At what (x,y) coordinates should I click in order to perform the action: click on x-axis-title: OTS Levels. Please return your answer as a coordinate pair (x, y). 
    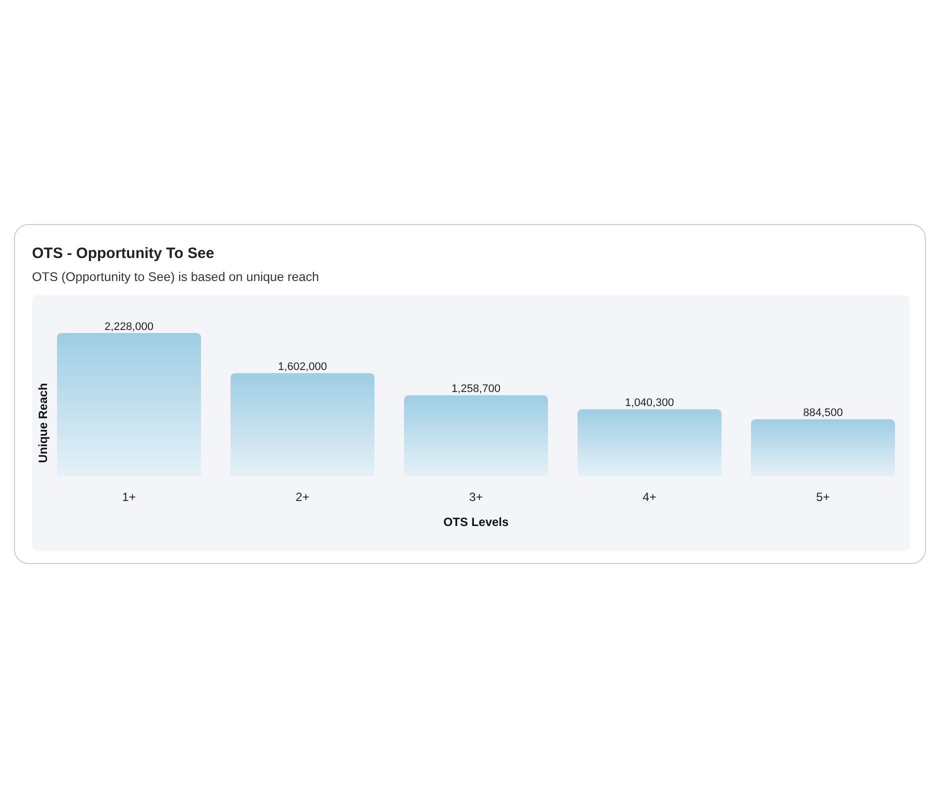
    Looking at the image, I should click on (476, 522).